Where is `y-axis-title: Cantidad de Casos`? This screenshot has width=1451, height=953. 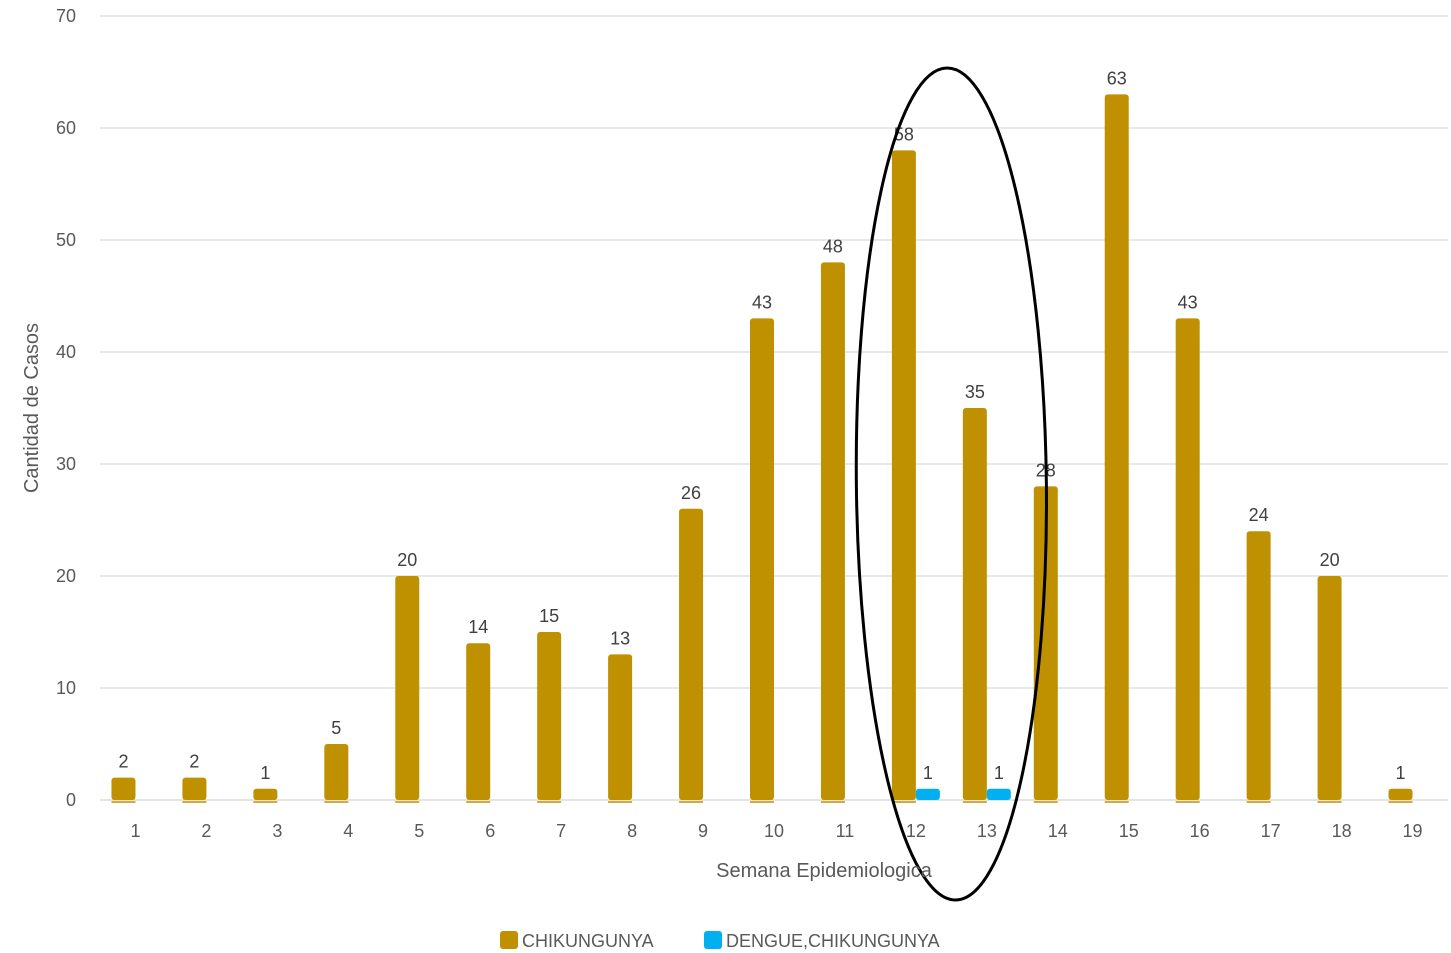
y-axis-title: Cantidad de Casos is located at coordinates (32, 408).